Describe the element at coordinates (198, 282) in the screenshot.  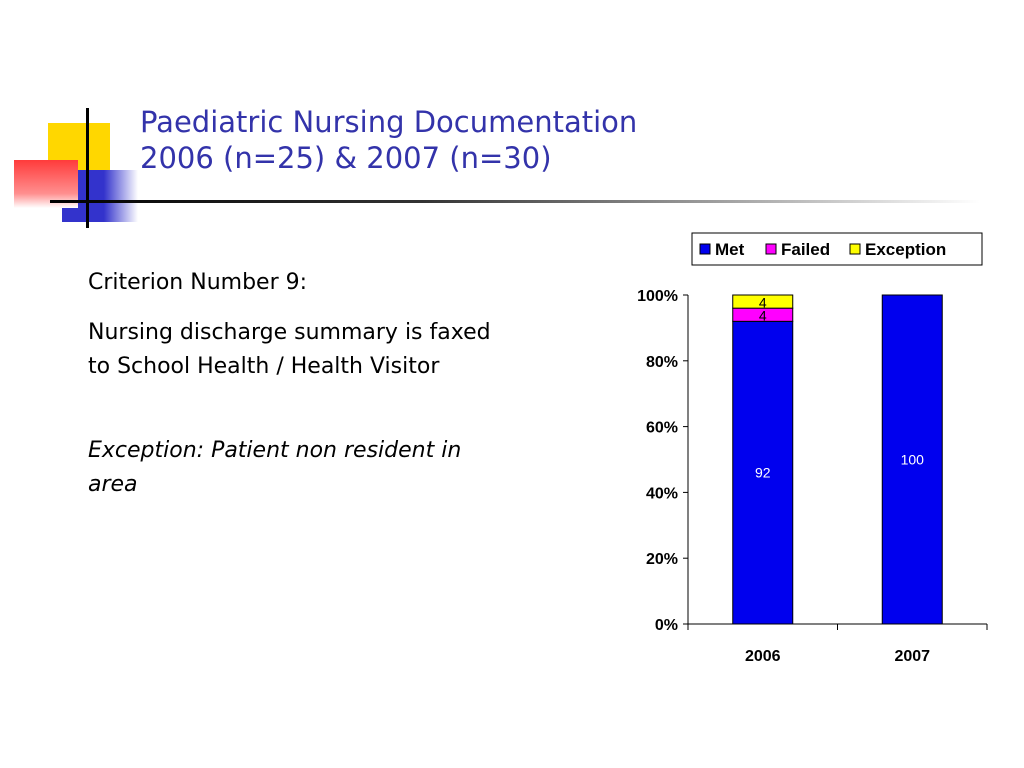
I see `criterion-text: Criterion Number 9:` at that location.